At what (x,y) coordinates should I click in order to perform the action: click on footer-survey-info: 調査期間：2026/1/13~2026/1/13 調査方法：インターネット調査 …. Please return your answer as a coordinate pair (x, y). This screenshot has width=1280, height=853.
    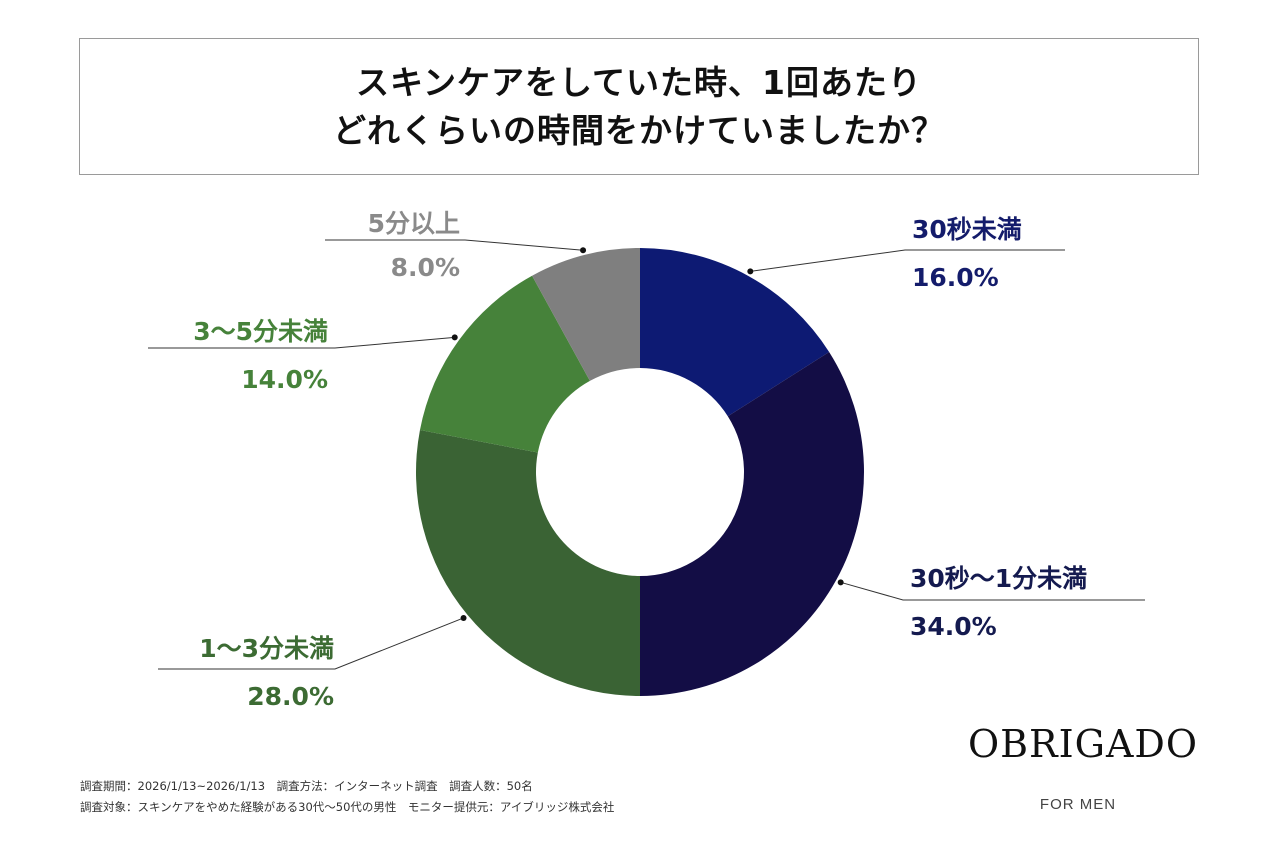
    Looking at the image, I should click on (306, 786).